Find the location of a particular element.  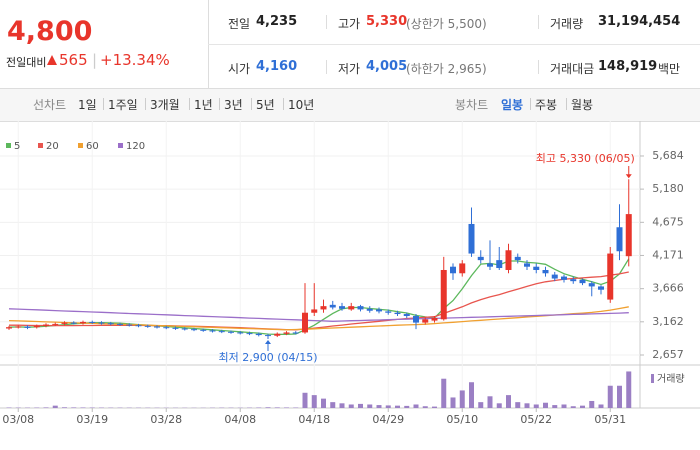

tab: 3개월 is located at coordinates (165, 105).